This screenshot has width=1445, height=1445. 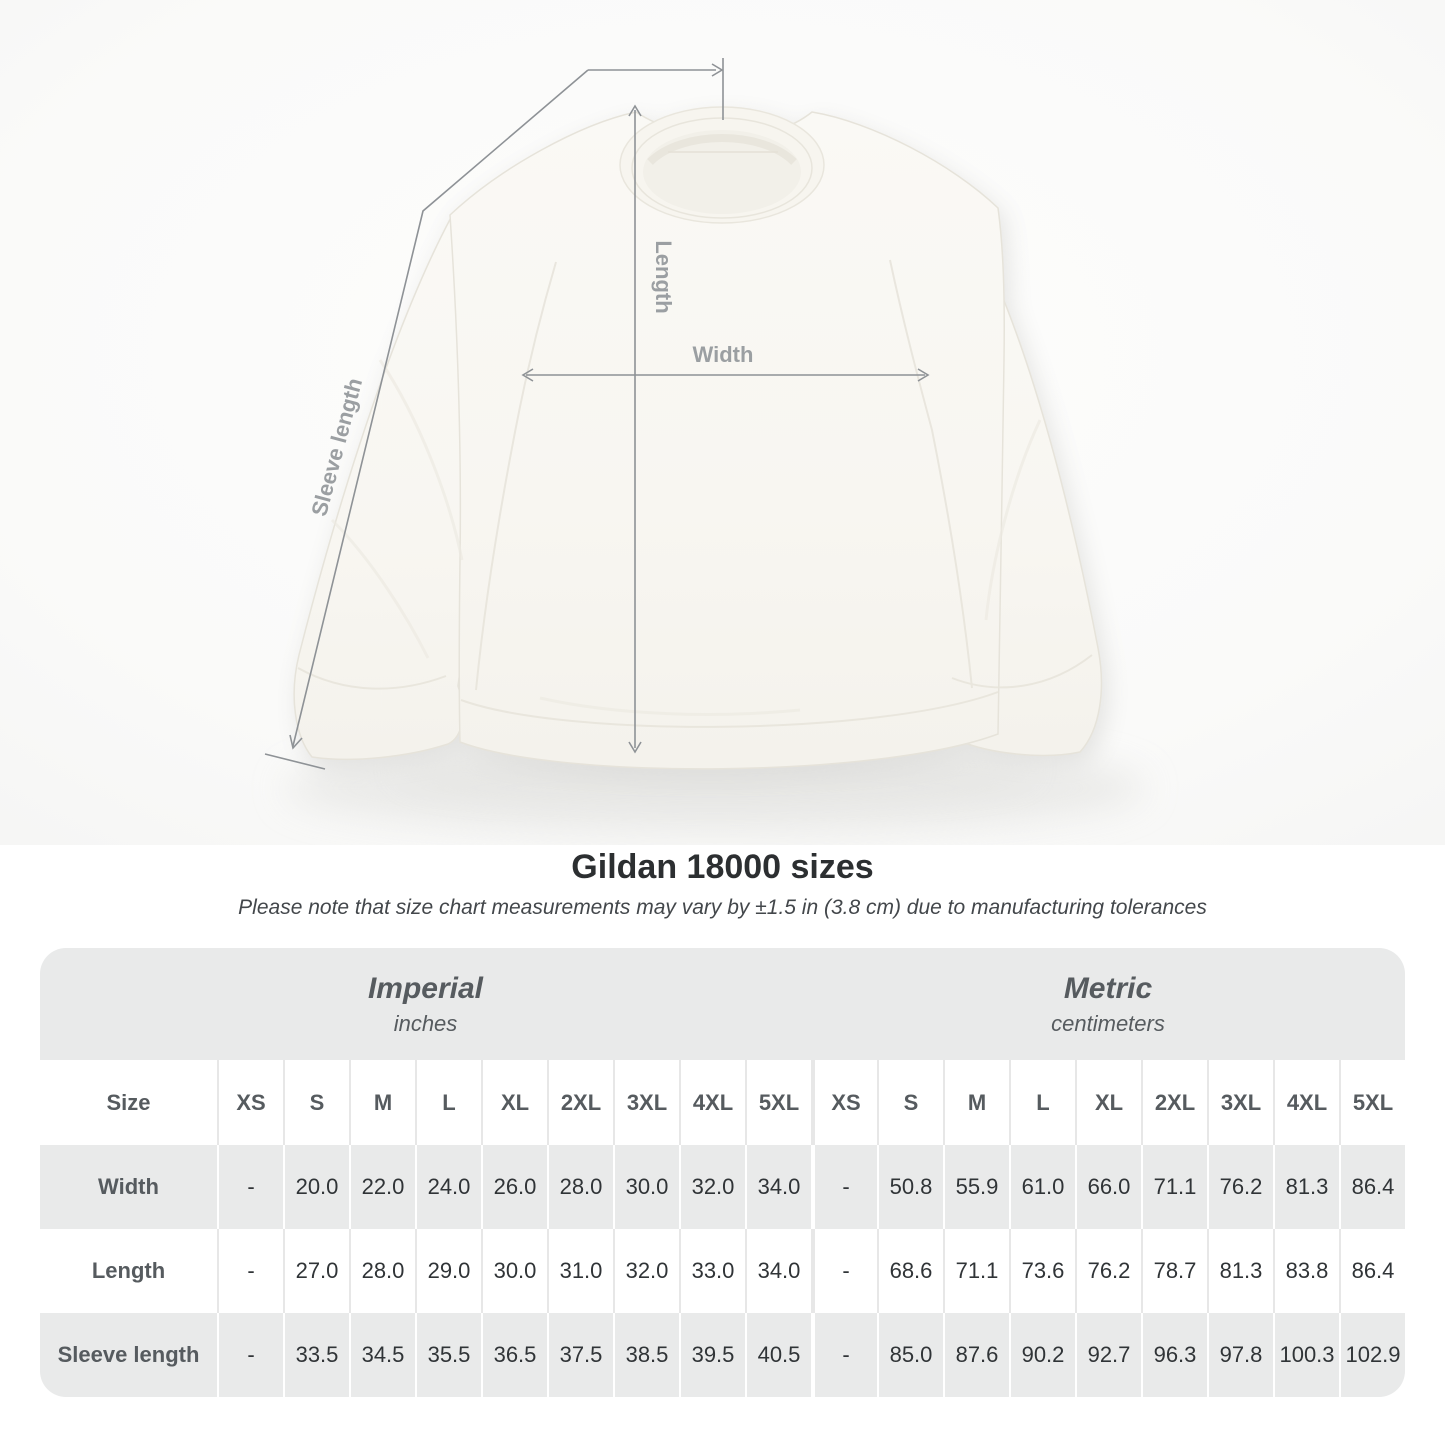 What do you see at coordinates (1108, 1187) in the screenshot?
I see `value-cell: 66.0` at bounding box center [1108, 1187].